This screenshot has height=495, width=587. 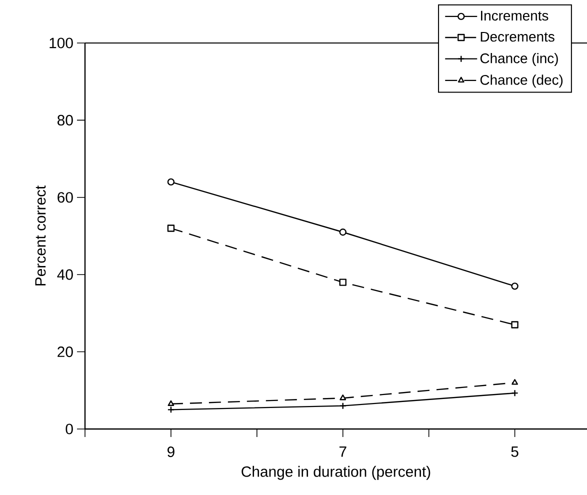 I want to click on y-tick-label: 60, so click(x=65, y=197).